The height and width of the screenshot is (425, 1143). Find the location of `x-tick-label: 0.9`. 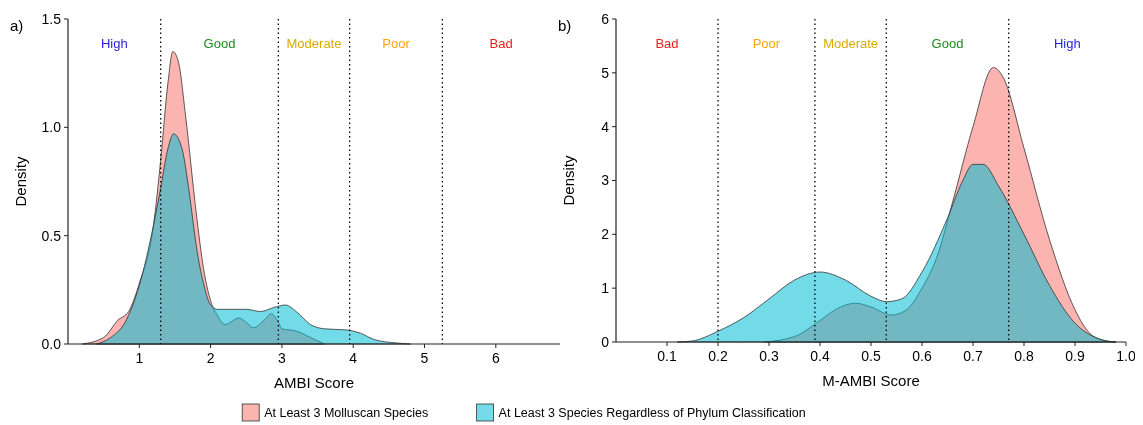

x-tick-label: 0.9 is located at coordinates (1075, 356).